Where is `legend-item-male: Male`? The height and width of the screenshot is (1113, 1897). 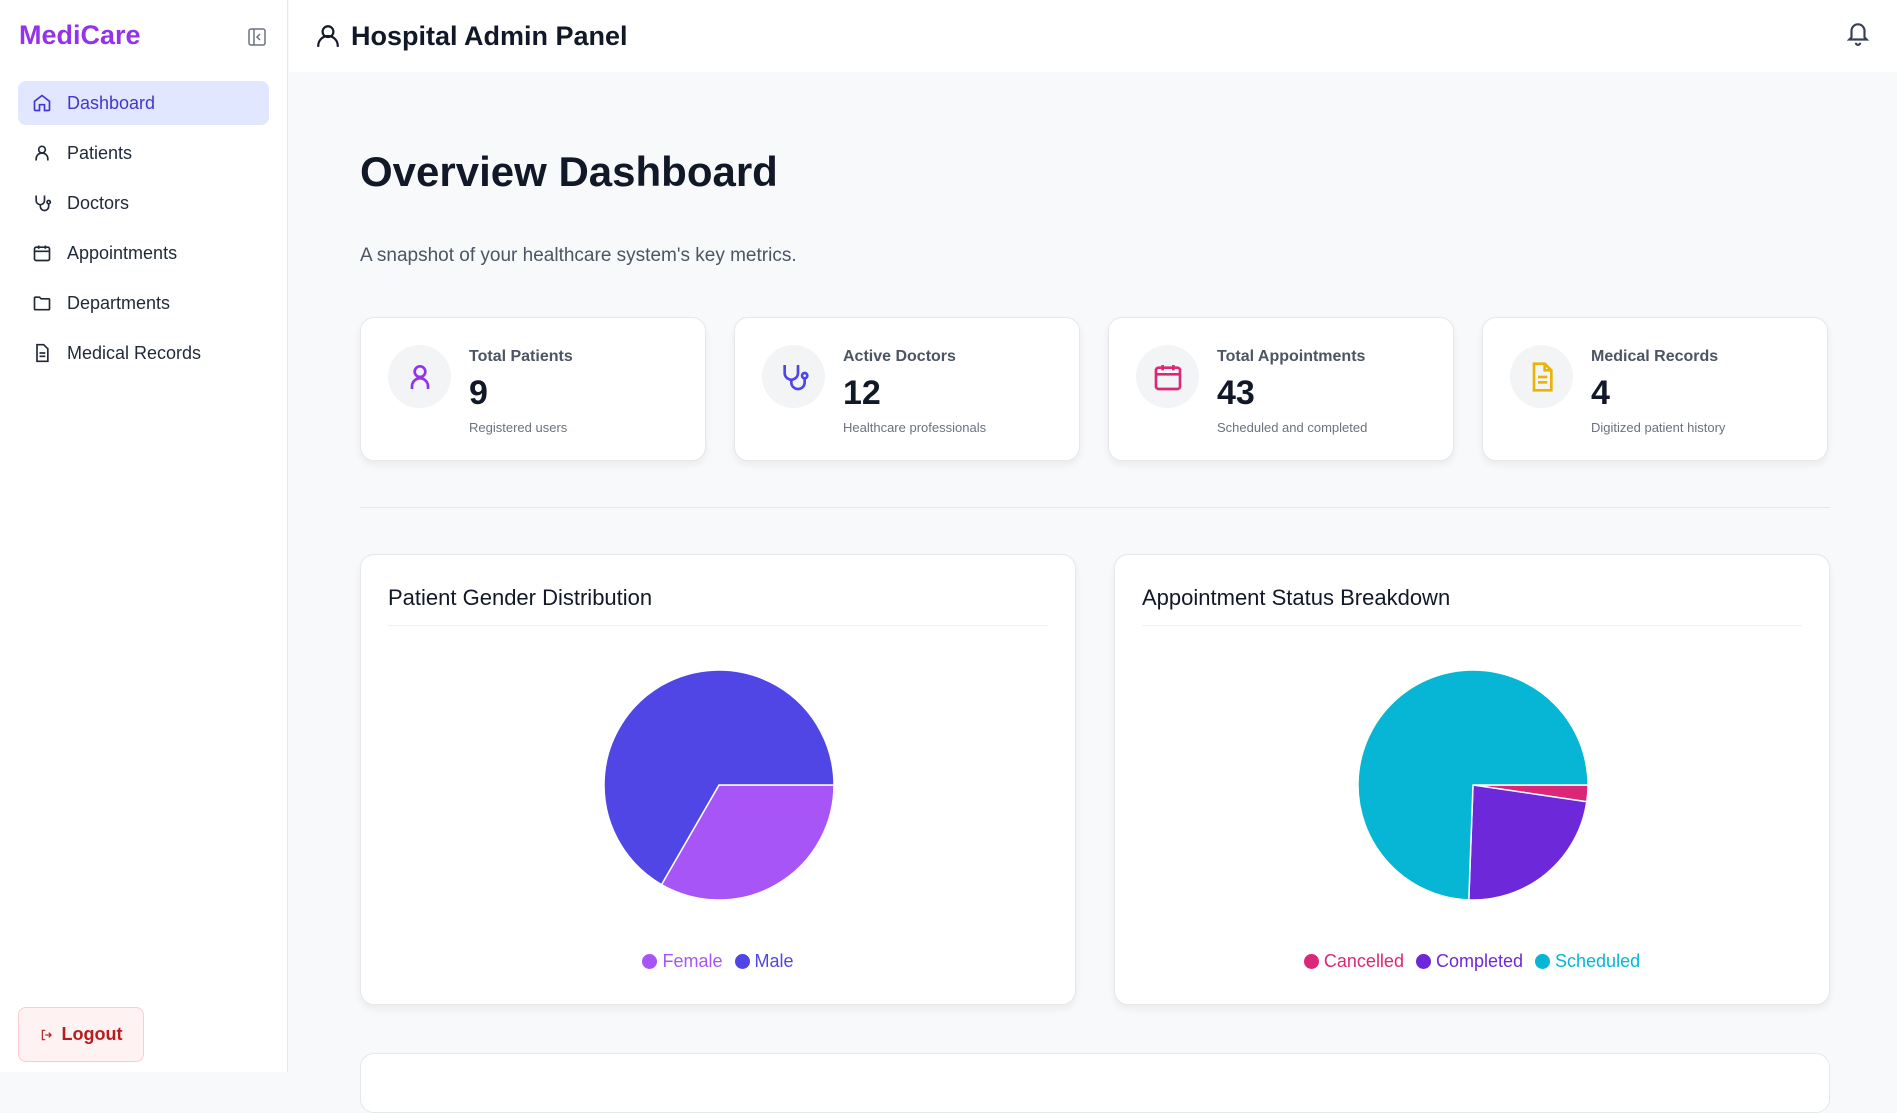 legend-item-male: Male is located at coordinates (764, 961).